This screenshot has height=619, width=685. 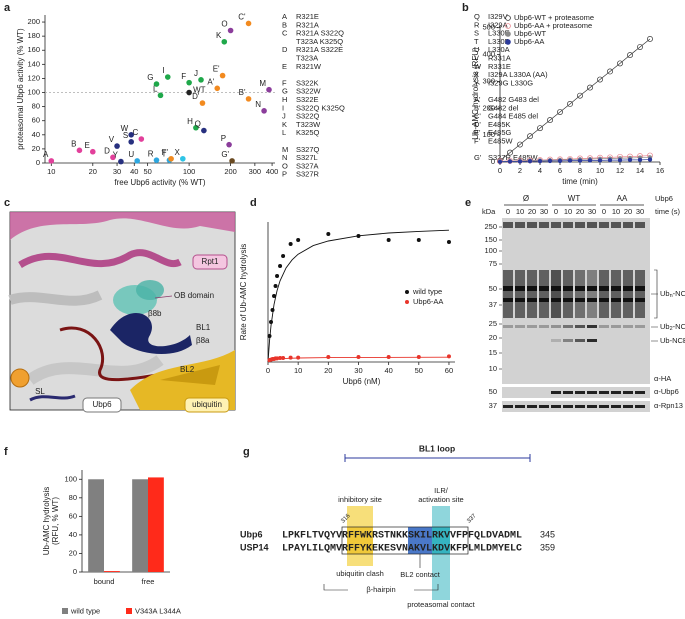 I want to click on legend-label: L330D, so click(x=499, y=41).